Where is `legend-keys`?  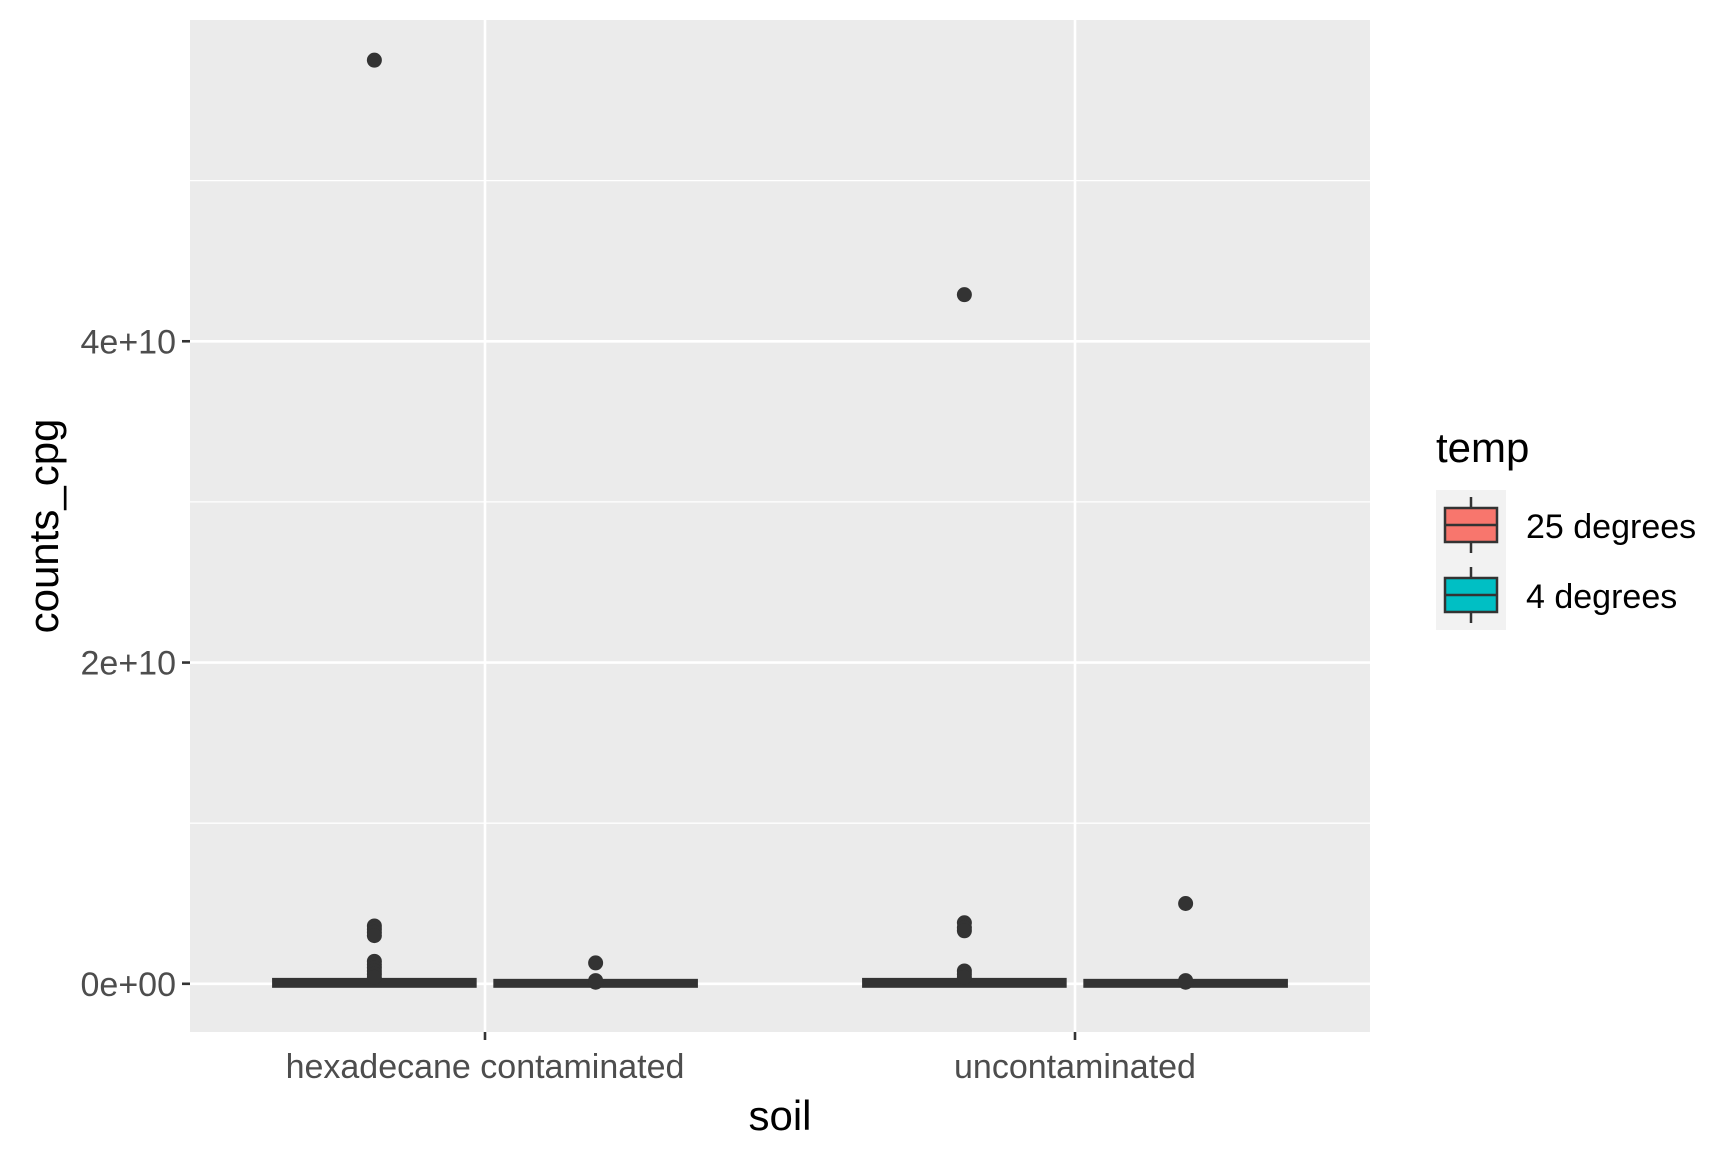 legend-keys is located at coordinates (1471, 560).